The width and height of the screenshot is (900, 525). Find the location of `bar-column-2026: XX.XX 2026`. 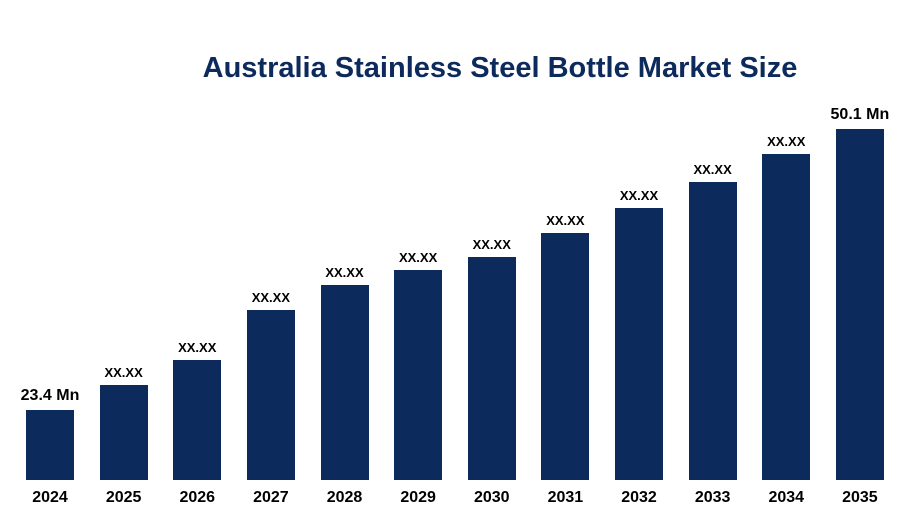

bar-column-2026: XX.XX 2026 is located at coordinates (197, 423).